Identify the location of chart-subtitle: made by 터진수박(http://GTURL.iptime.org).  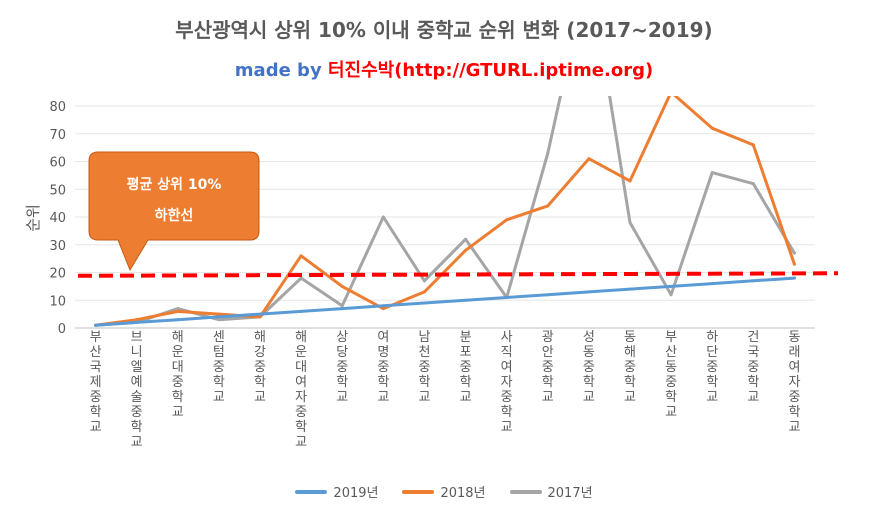
(444, 69).